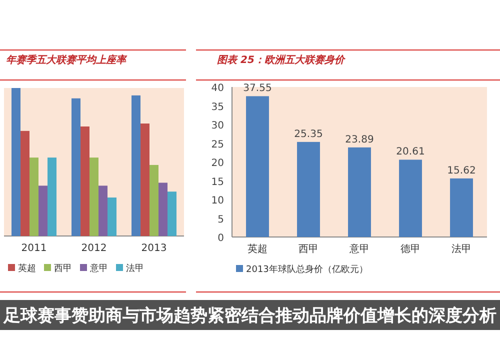 This screenshot has width=500, height=362. Describe the element at coordinates (217, 182) in the screenshot. I see `y-tick-label: 15` at that location.